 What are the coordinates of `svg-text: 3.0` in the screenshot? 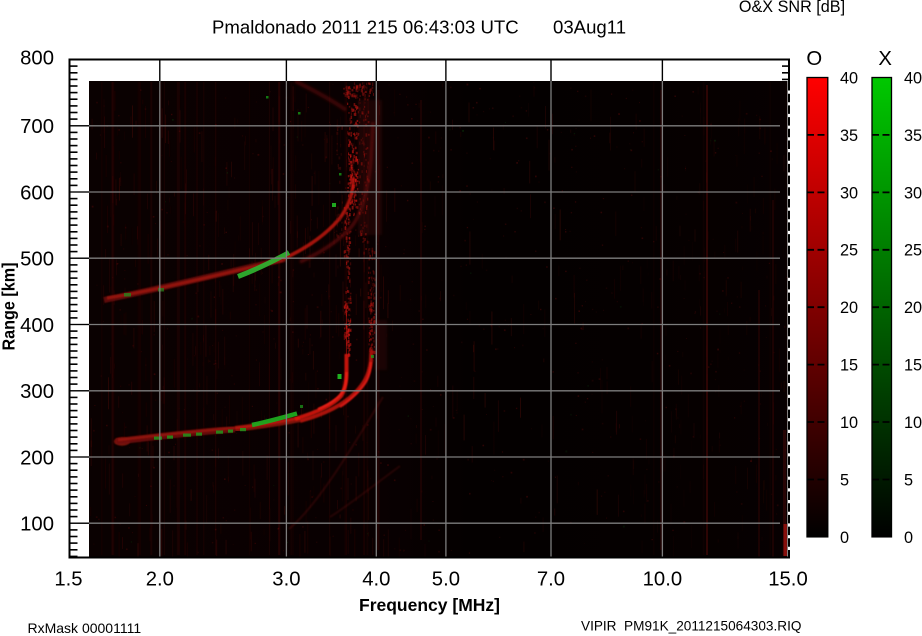 It's located at (286, 579).